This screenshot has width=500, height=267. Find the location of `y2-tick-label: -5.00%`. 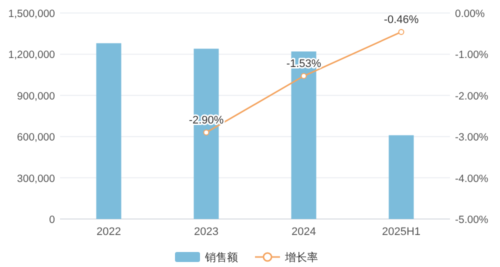

y2-tick-label: -5.00% is located at coordinates (471, 220).